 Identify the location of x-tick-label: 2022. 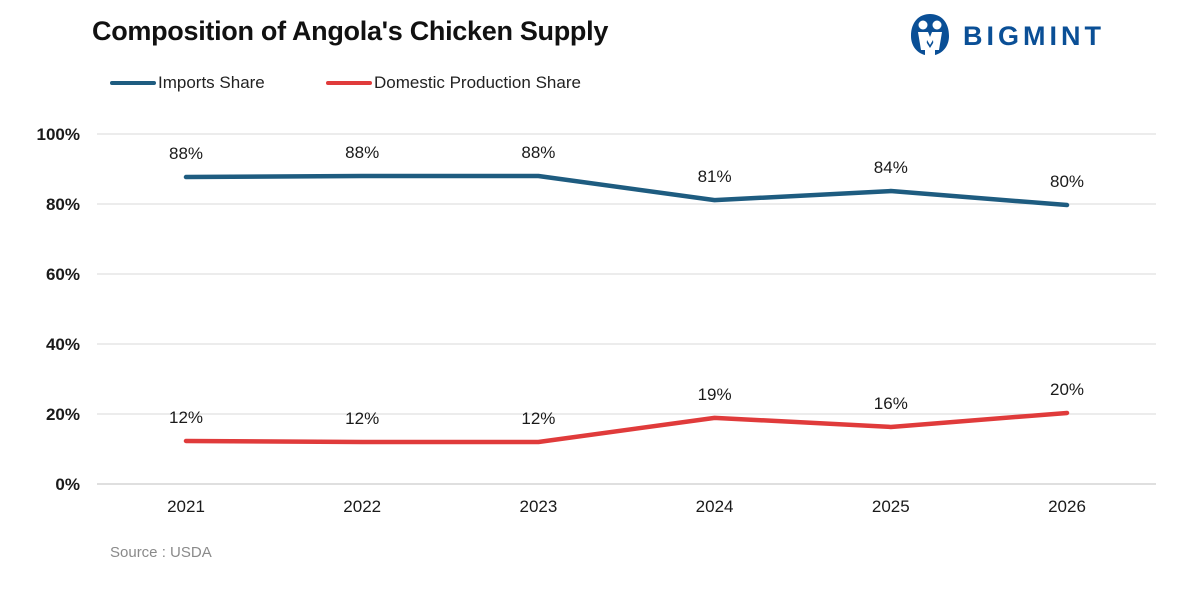
(362, 506).